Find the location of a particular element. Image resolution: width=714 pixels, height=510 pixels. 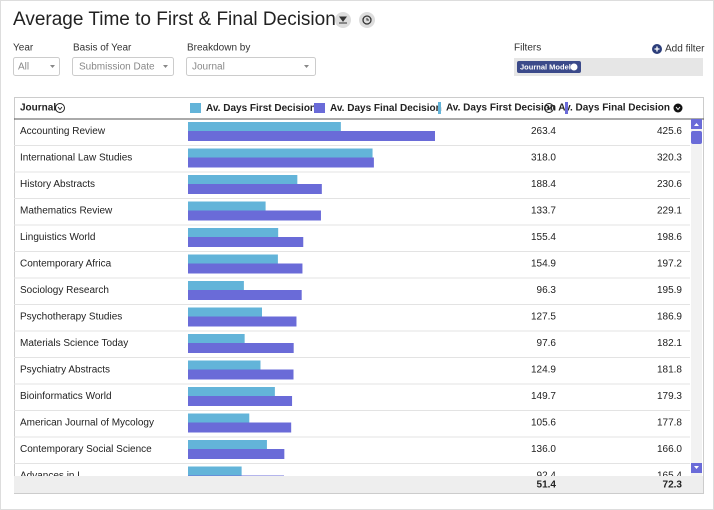

first-value: 188.4 is located at coordinates (543, 184).